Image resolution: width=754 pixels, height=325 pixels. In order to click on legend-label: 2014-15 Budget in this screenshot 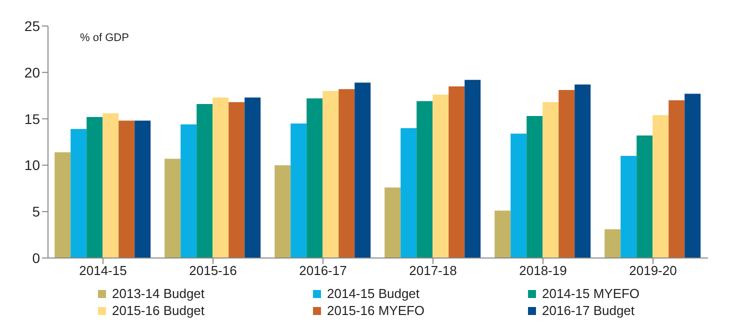, I will do `click(373, 293)`.